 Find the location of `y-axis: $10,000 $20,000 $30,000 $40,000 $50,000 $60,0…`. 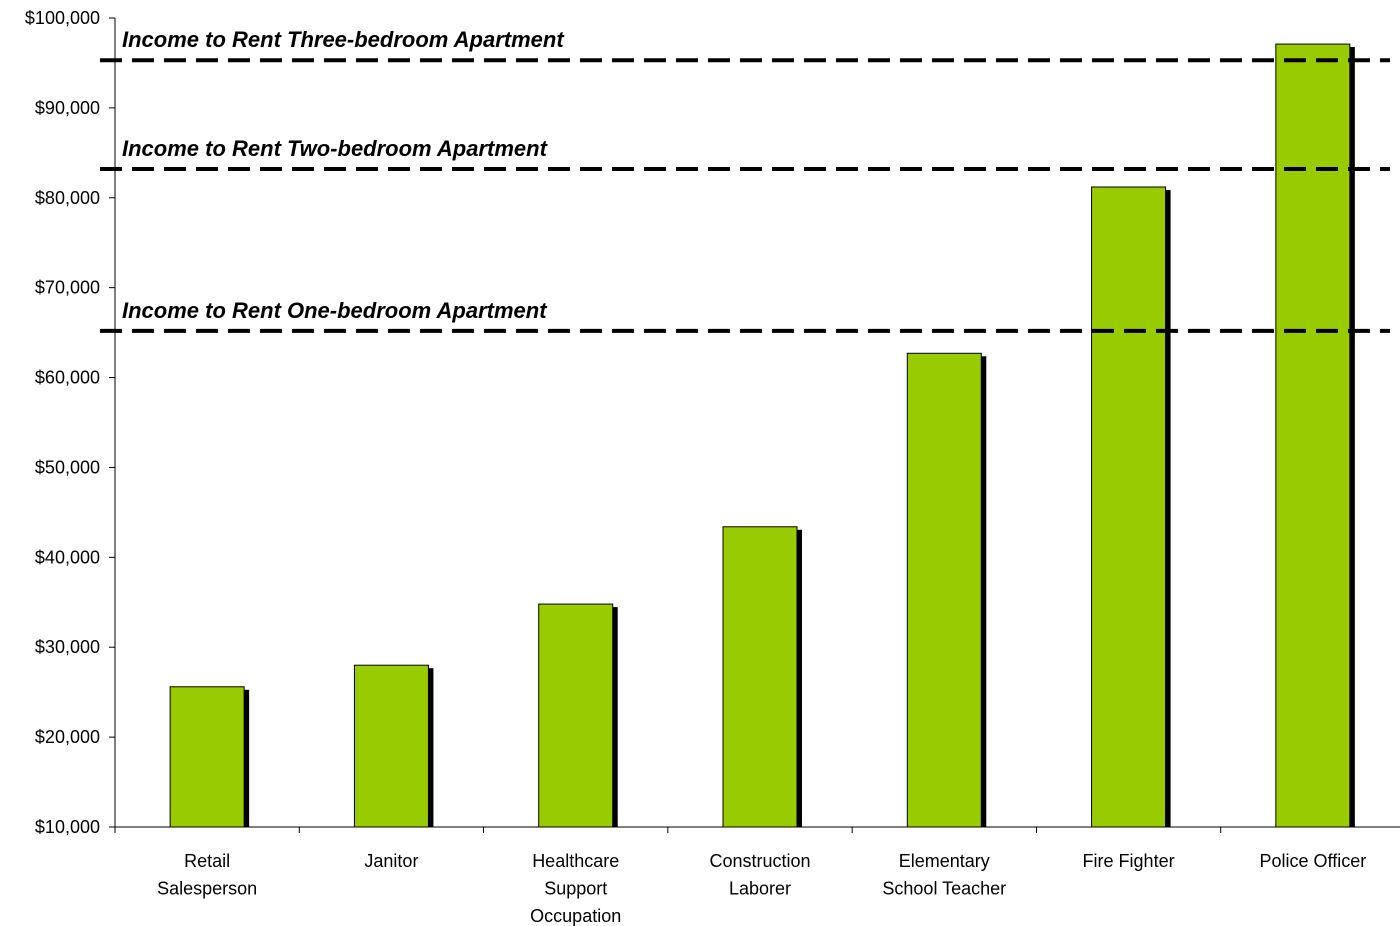

y-axis: $10,000 $20,000 $30,000 $40,000 $50,000 $60,0… is located at coordinates (70, 422).